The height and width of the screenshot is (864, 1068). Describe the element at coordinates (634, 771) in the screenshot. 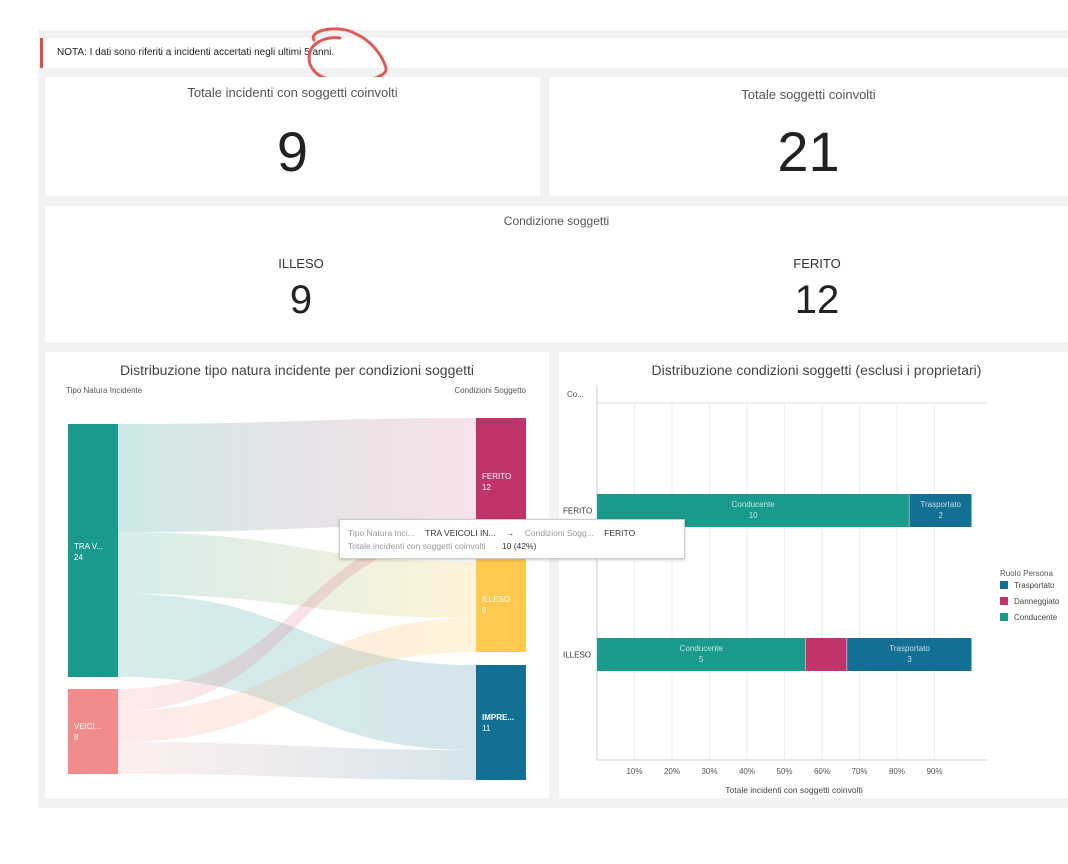

I see `x-tick-label: 10%` at that location.